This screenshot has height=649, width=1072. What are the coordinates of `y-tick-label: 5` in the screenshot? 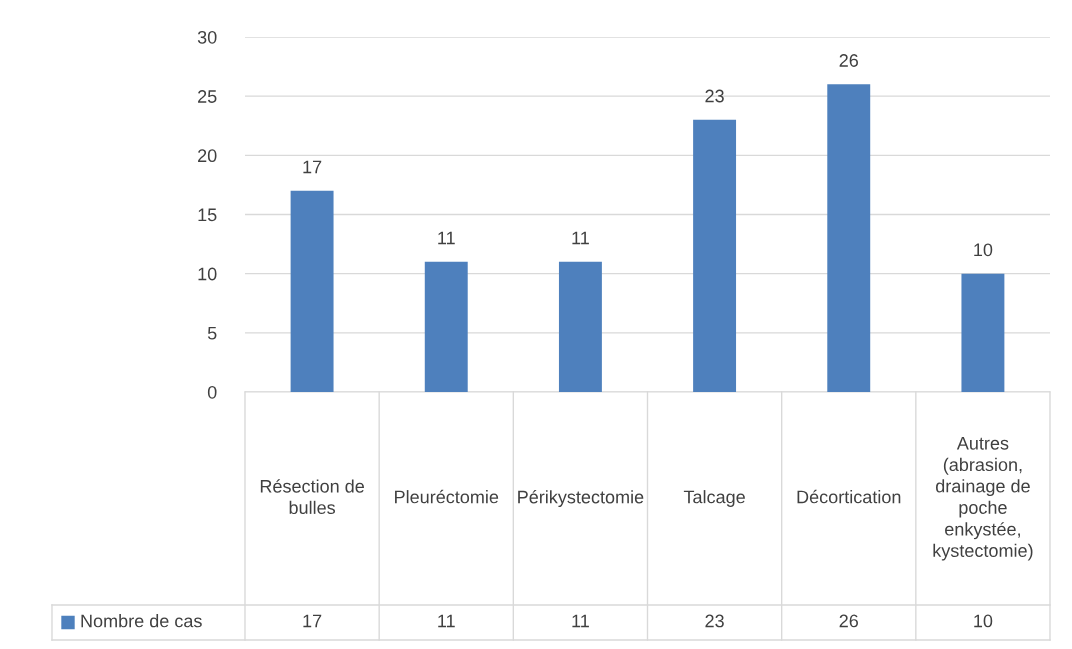 It's located at (212, 333).